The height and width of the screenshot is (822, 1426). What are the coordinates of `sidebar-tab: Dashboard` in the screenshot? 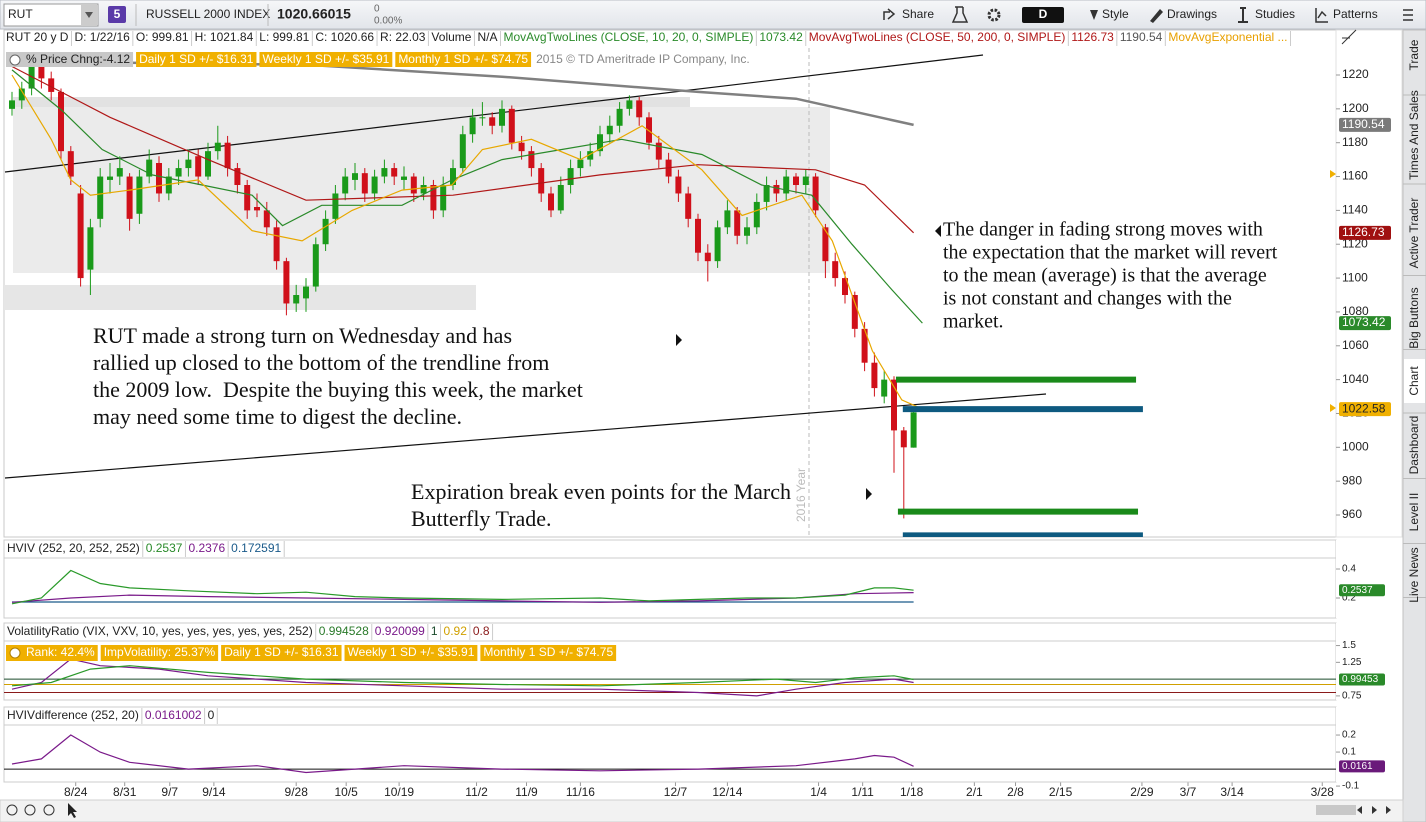 It's located at (1414, 445).